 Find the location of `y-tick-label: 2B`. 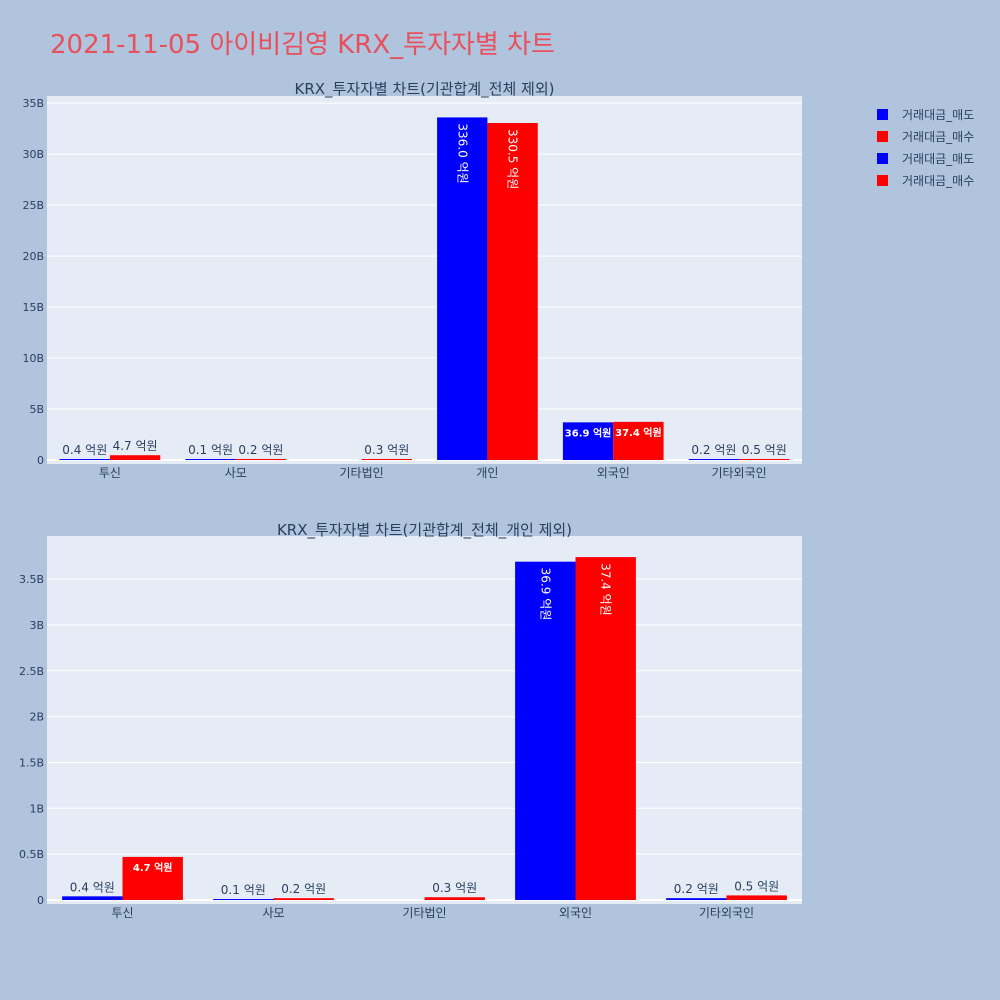

y-tick-label: 2B is located at coordinates (36, 717).